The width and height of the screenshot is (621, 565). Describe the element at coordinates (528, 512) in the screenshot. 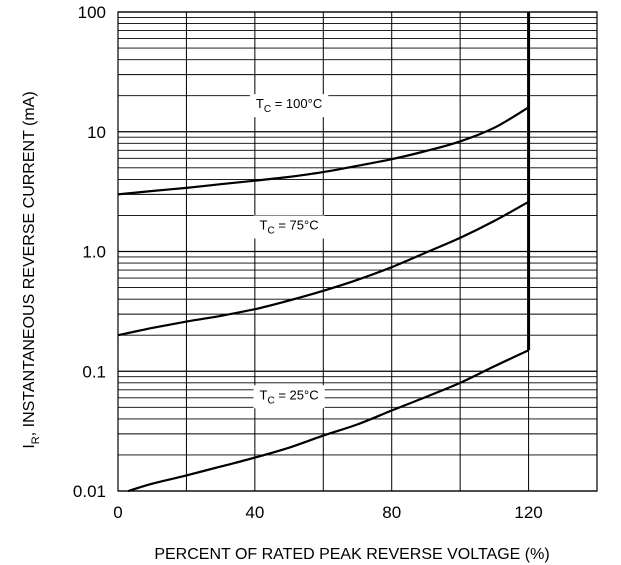

I see `x-tick-label: 120` at that location.